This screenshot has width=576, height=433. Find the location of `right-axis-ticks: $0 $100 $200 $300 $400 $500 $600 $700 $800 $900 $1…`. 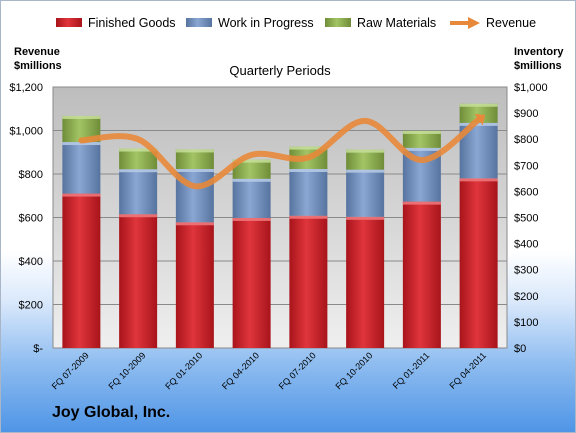

right-axis-ticks: $0 $100 $200 $300 $400 $500 $600 $700 $800 $900 $1… is located at coordinates (531, 218).